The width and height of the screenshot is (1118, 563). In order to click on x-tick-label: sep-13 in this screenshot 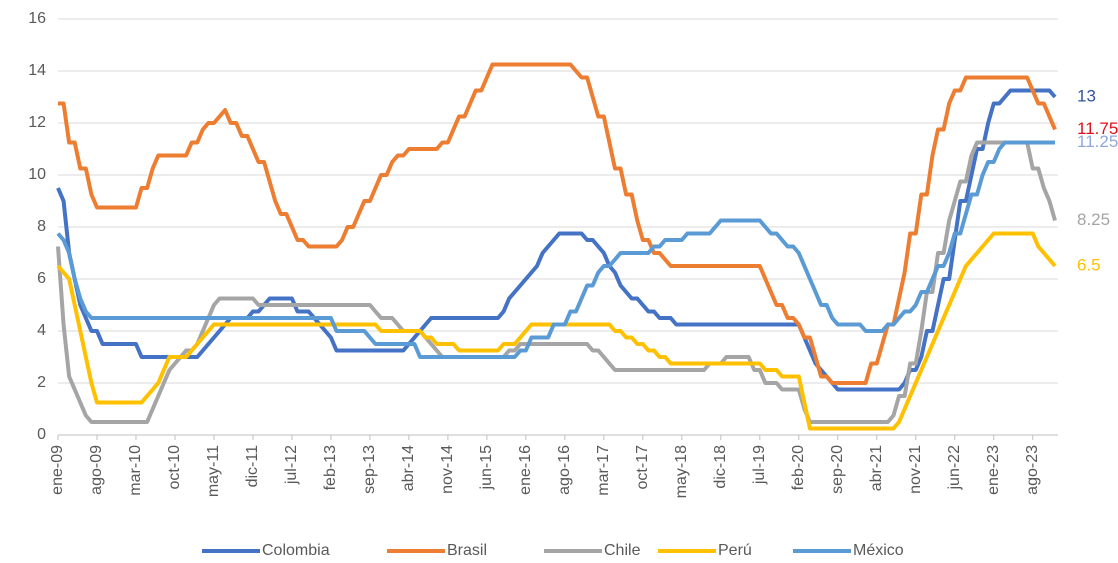, I will do `click(369, 469)`.